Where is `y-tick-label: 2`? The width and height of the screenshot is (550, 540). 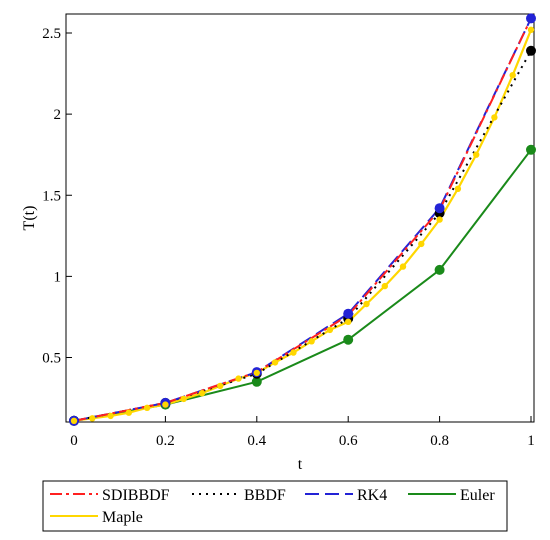
y-tick-label: 2 is located at coordinates (58, 115).